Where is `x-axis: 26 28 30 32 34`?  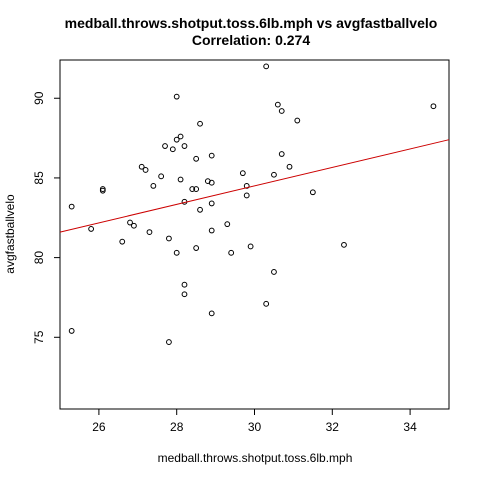 x-axis: 26 28 30 32 34 is located at coordinates (254, 421).